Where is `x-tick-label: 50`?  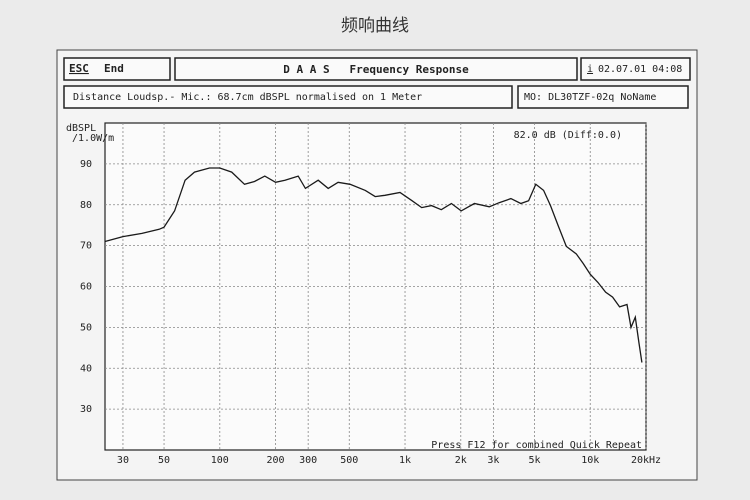 x-tick-label: 50 is located at coordinates (164, 460).